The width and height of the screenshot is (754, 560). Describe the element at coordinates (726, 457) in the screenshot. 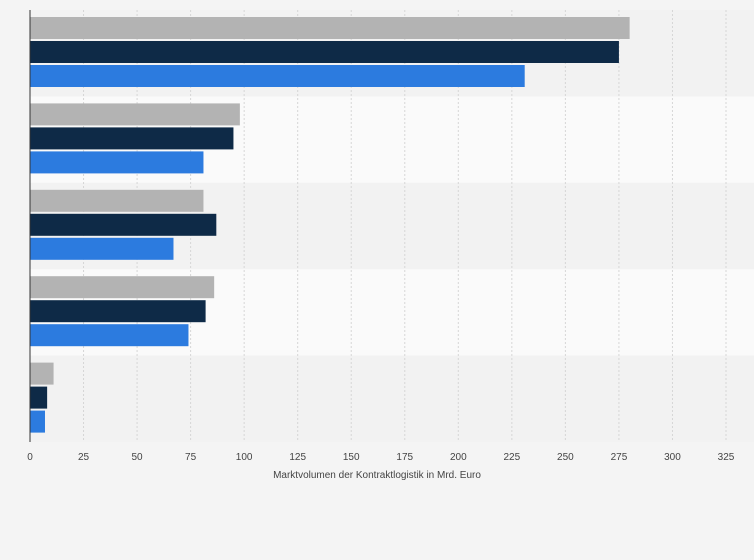

I see `x-tick-label: 325` at that location.